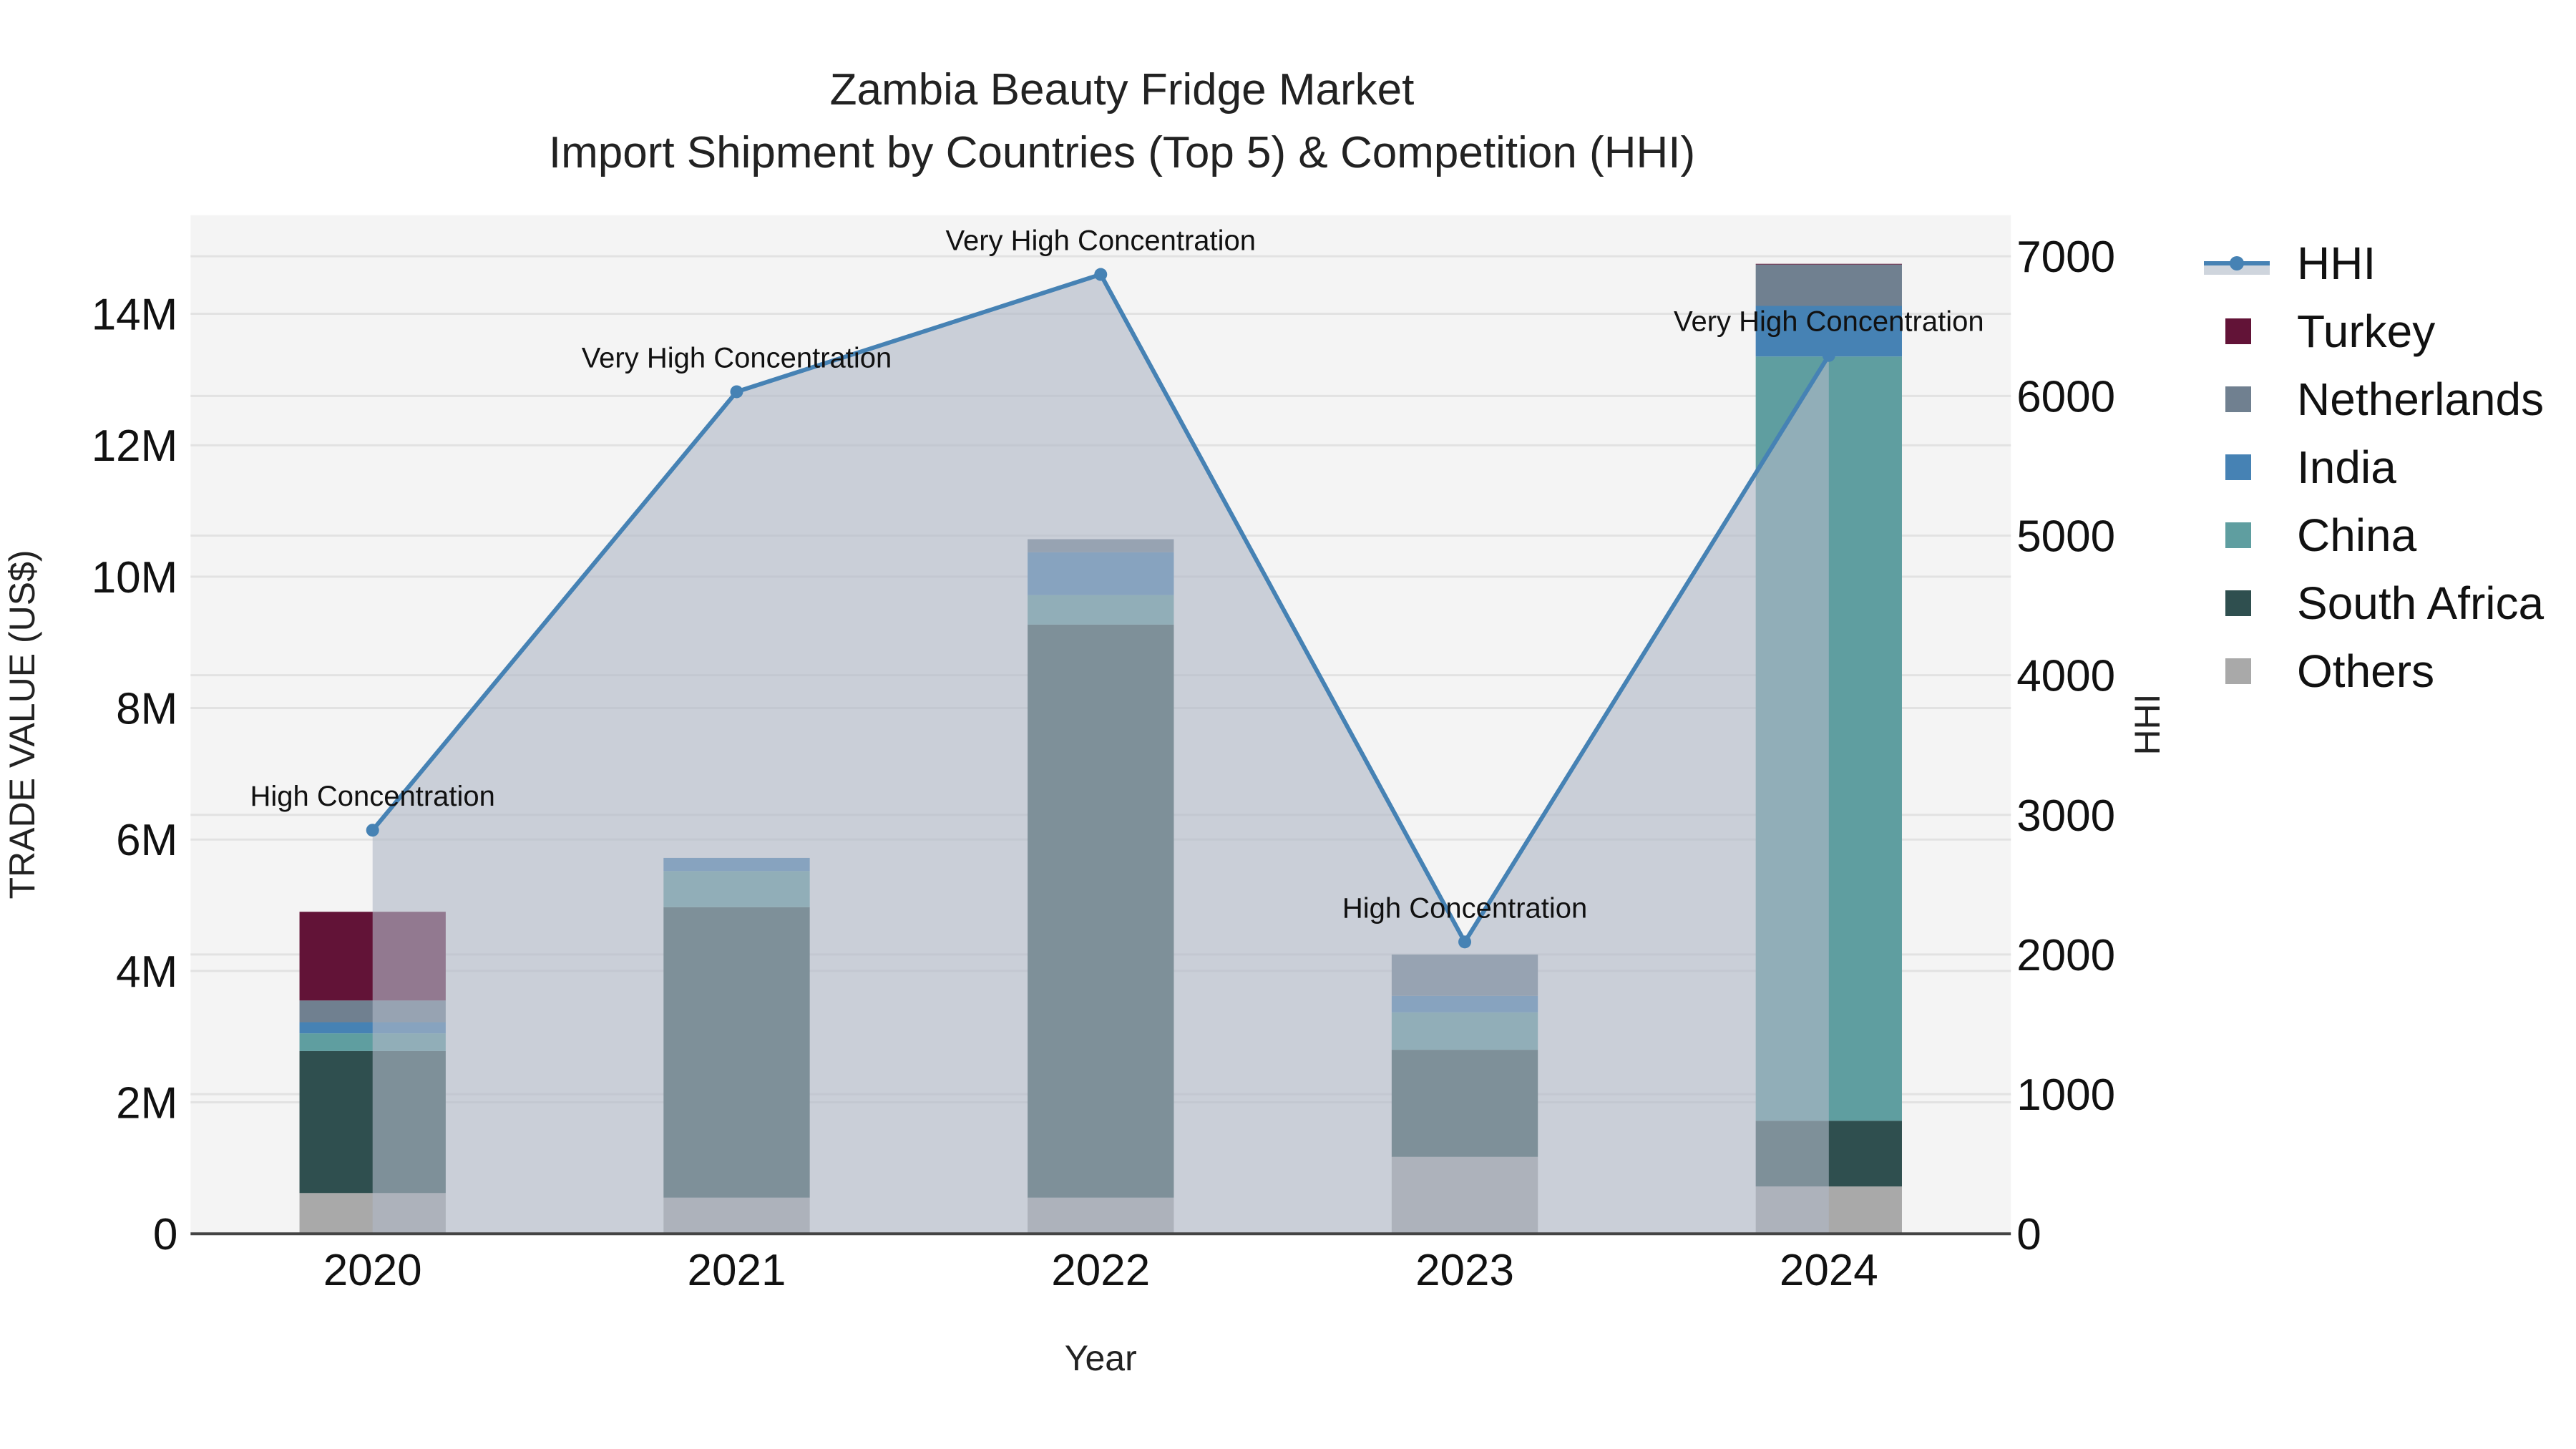 This screenshot has width=2576, height=1449. Describe the element at coordinates (1101, 1358) in the screenshot. I see `x-axis-title: Year` at that location.